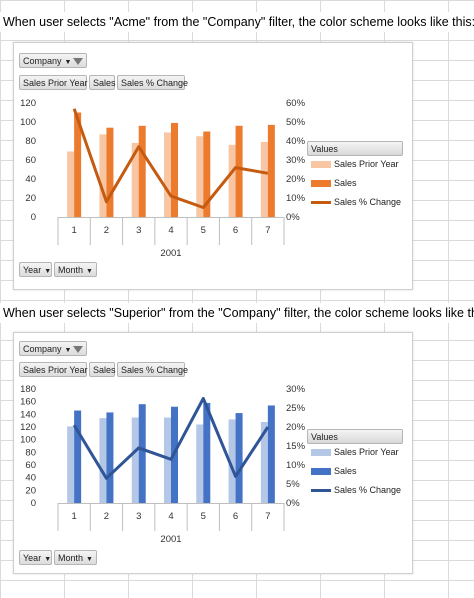 The width and height of the screenshot is (474, 598). I want to click on x-tick-label: 3, so click(138, 516).